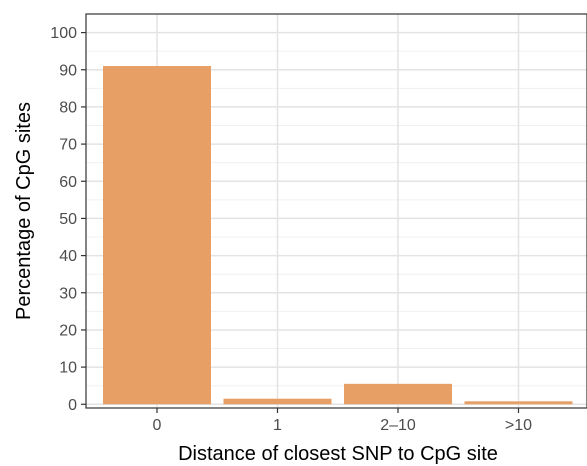 Image resolution: width=587 pixels, height=466 pixels. I want to click on x-tick-label: 2–10, so click(398, 425).